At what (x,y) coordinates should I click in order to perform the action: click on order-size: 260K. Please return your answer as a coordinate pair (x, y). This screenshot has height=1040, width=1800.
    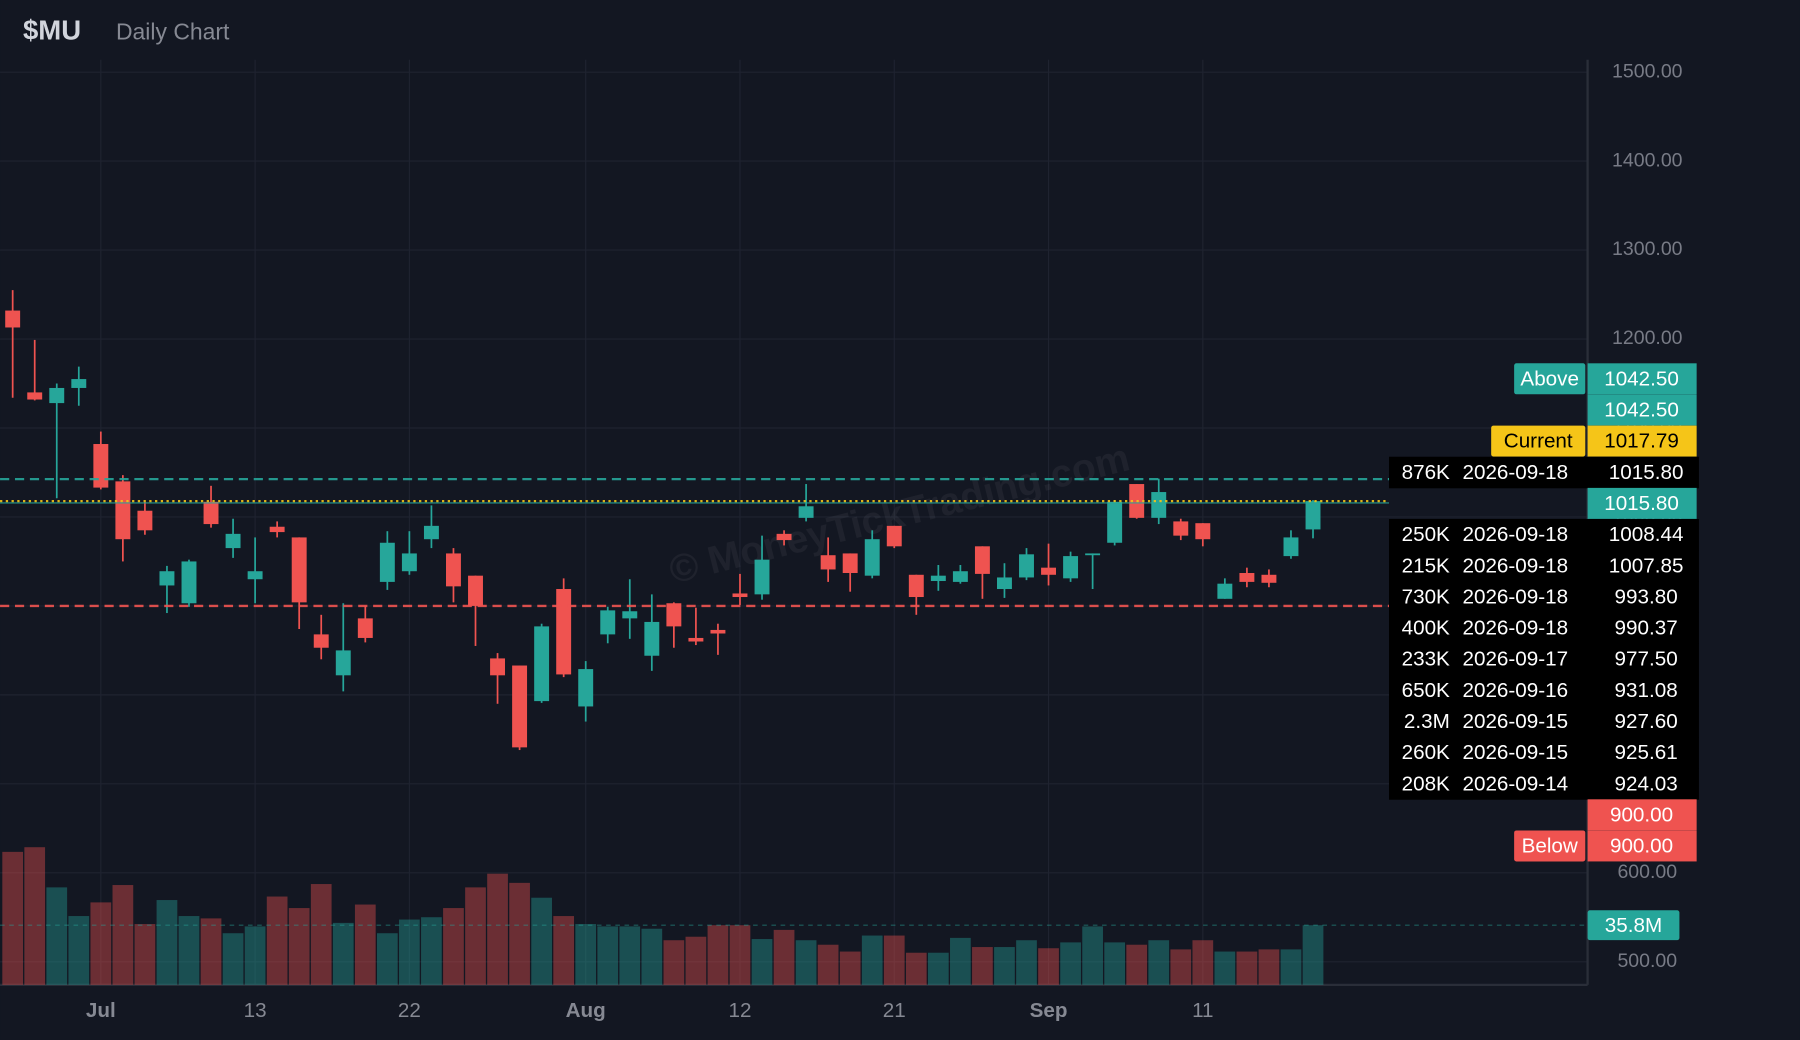
    Looking at the image, I should click on (1426, 752).